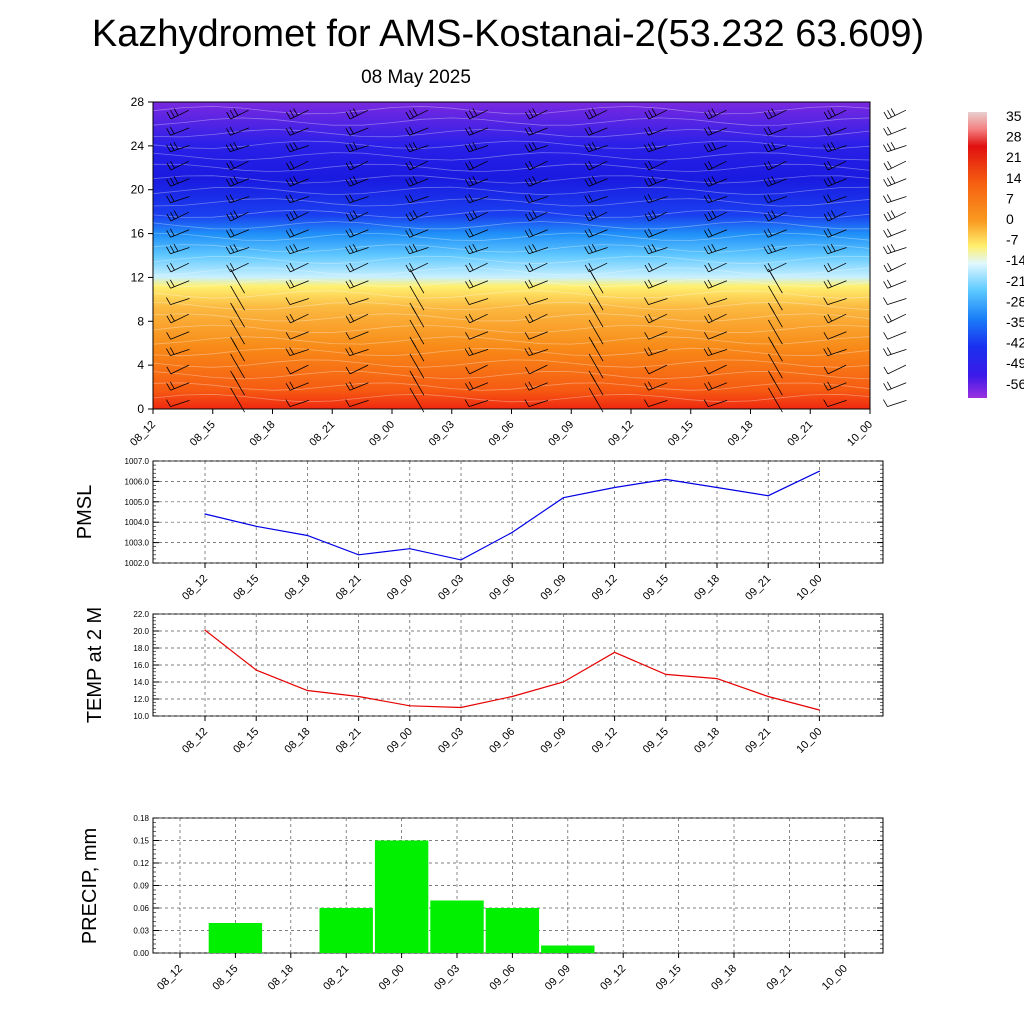  What do you see at coordinates (382, 434) in the screenshot?
I see `x-tick-label: 09_00` at bounding box center [382, 434].